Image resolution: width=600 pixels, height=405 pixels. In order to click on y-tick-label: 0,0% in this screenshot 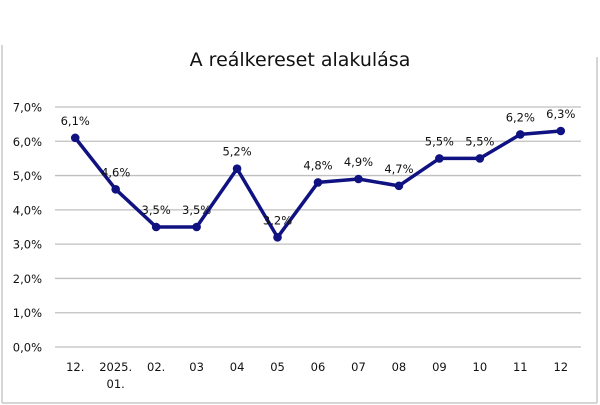, I will do `click(27, 348)`.